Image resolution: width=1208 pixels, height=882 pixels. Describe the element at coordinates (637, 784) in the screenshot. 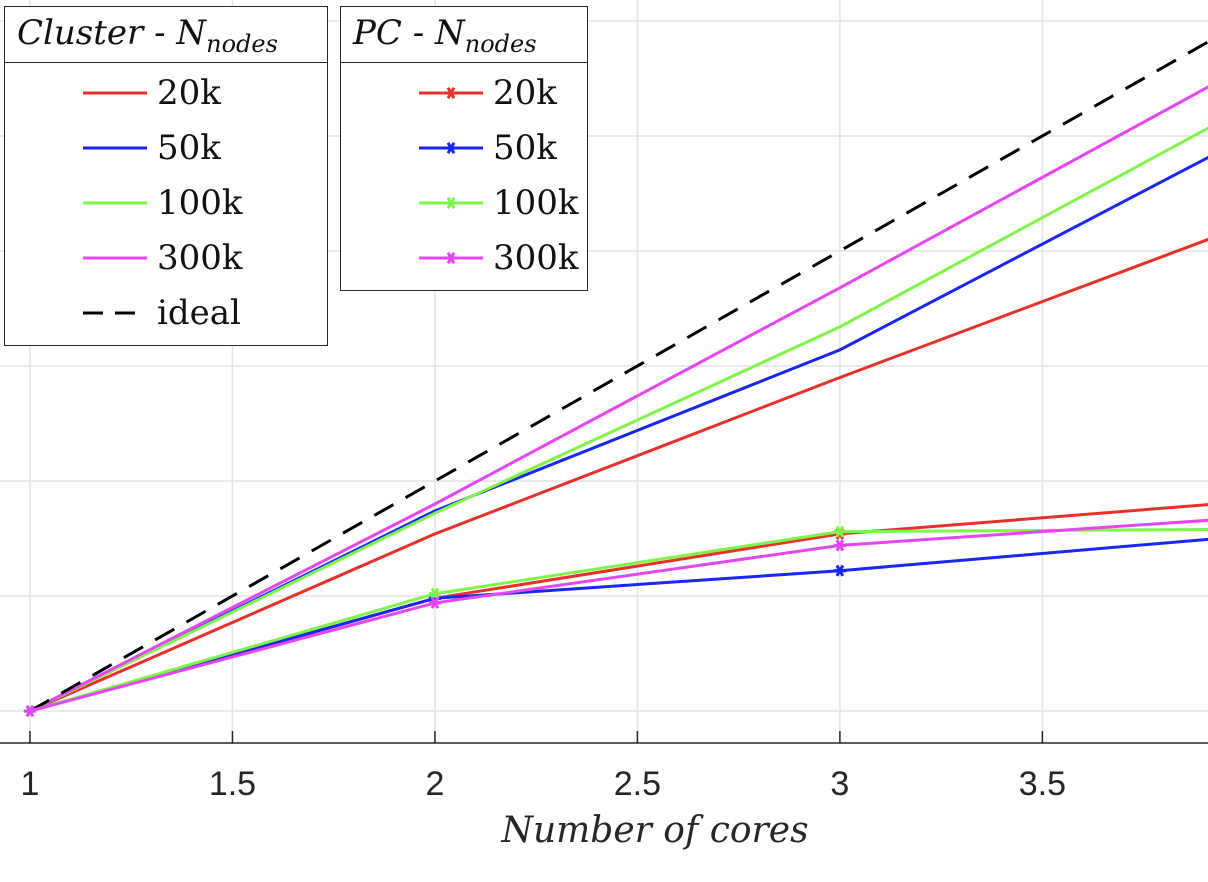

I see `x-tick-label: 2.5` at that location.